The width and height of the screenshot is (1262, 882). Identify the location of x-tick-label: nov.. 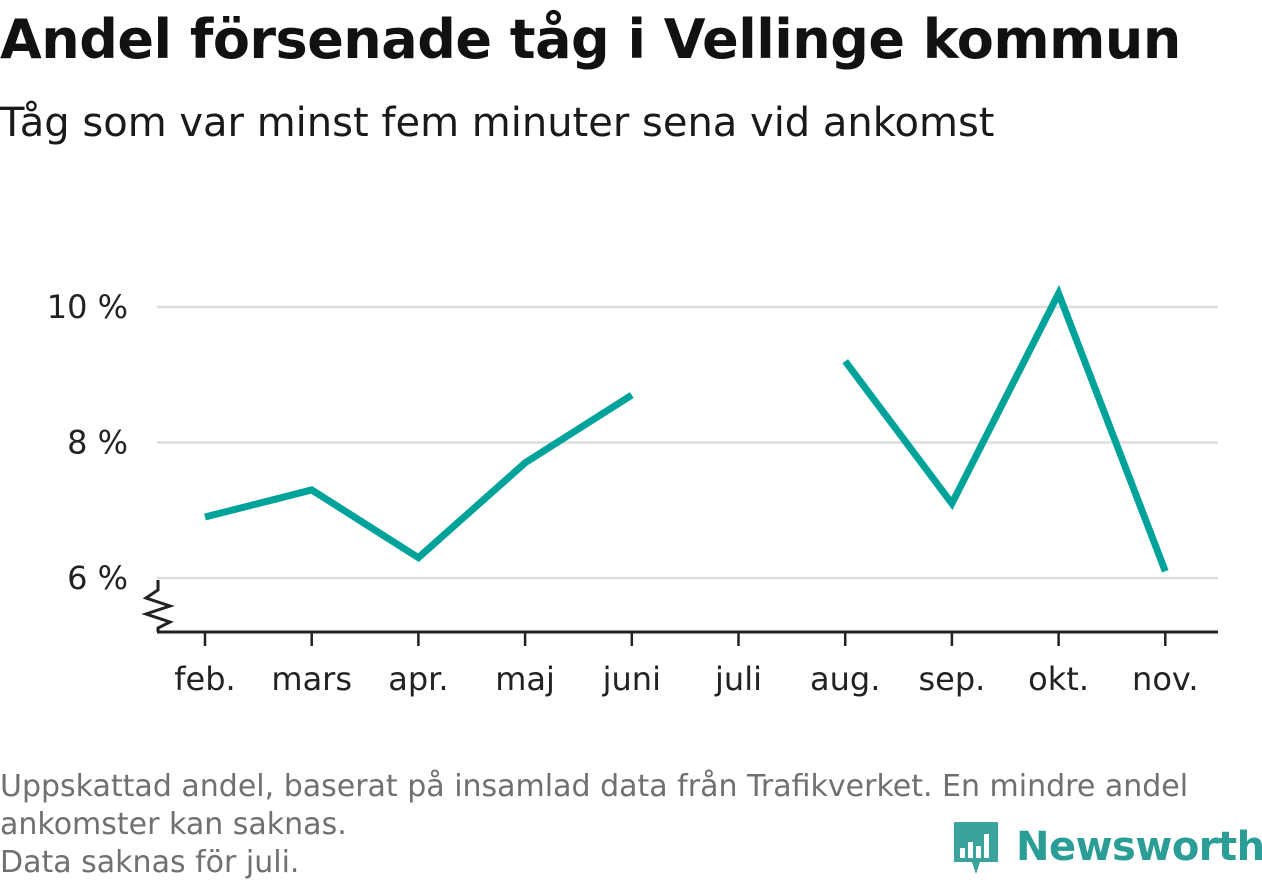
(1165, 679).